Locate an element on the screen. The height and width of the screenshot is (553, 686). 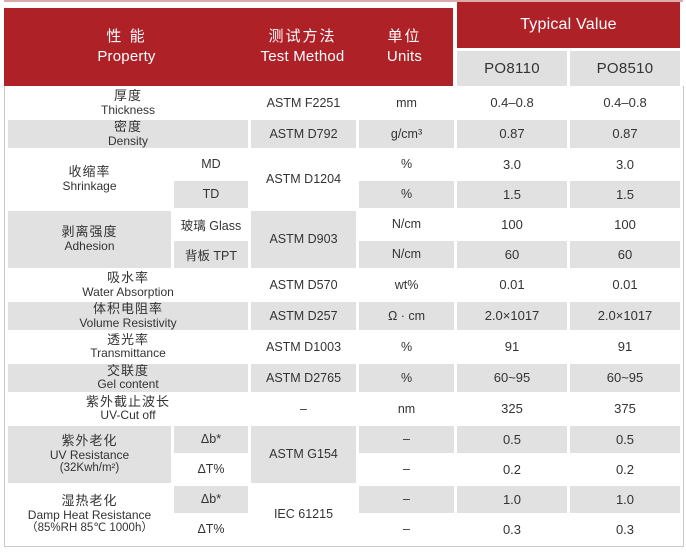
row-uv-cut-off: 紫外截止波长 UV-Cut off – nm 325 375 is located at coordinates (344, 409).